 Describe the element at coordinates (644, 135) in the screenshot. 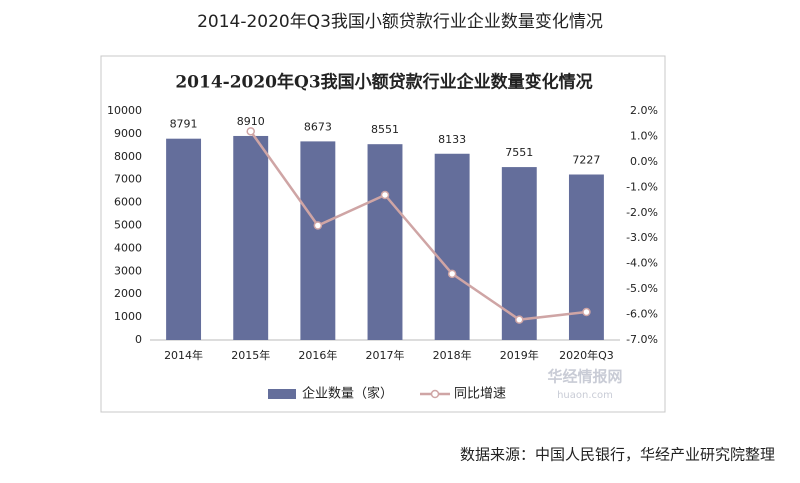

I see `y2-tick-label: 1.0%` at that location.